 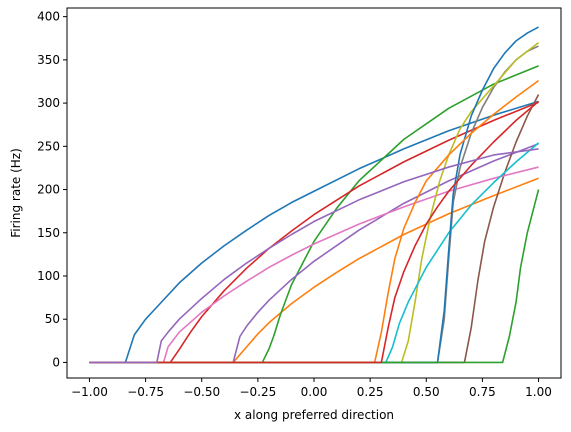 I want to click on x-tick-label: 0.00, so click(x=314, y=392).